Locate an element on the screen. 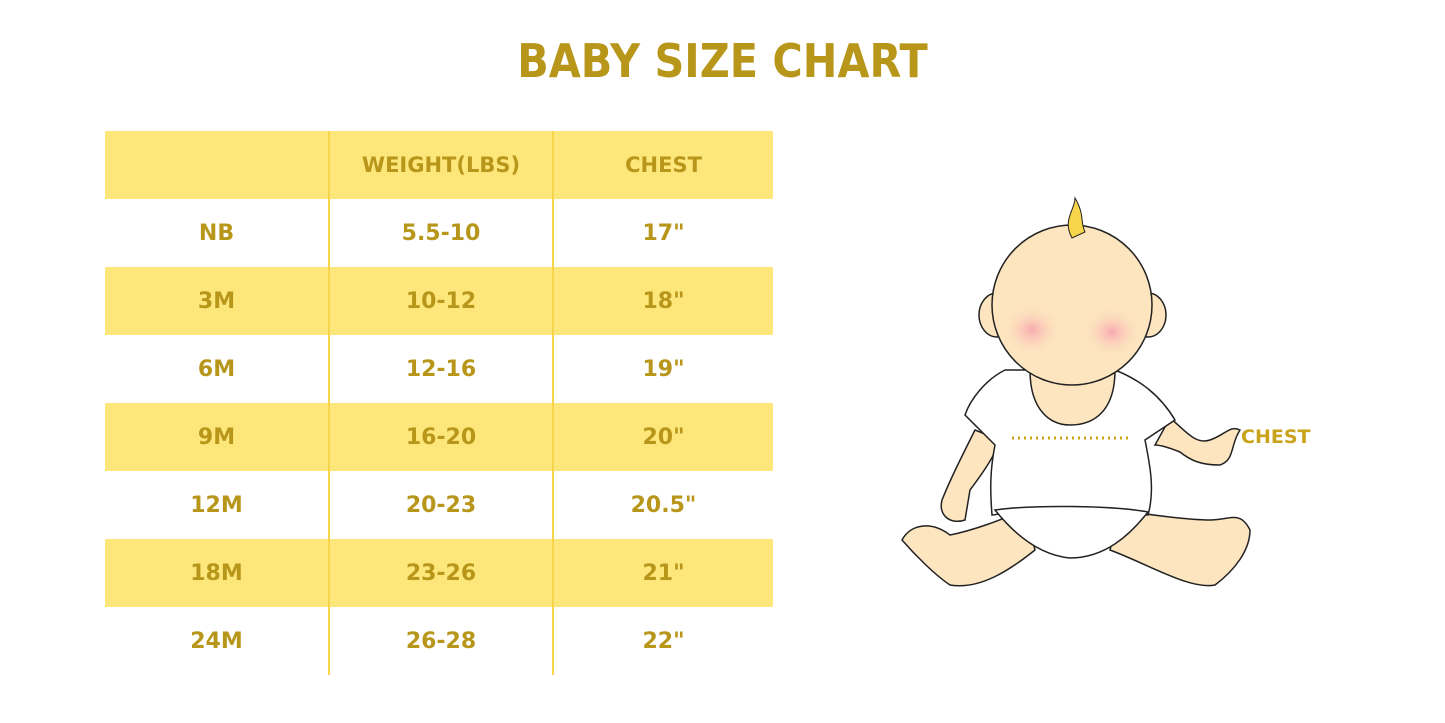 This screenshot has width=1445, height=723. weight-cell: 20-23 is located at coordinates (441, 505).